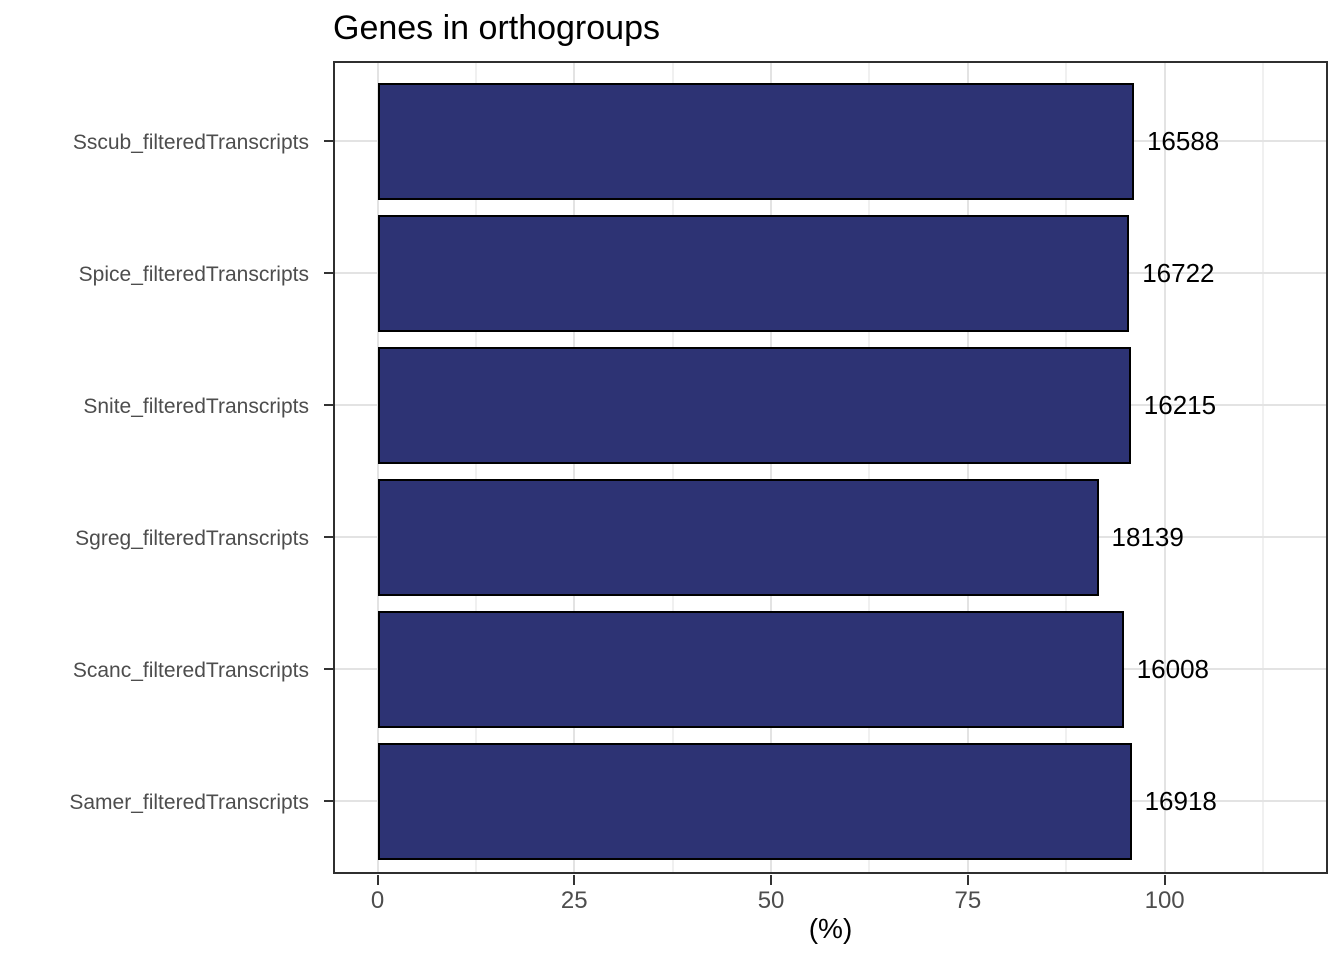  I want to click on y-axis-label: Sscub_filteredTranscripts, so click(190, 142).